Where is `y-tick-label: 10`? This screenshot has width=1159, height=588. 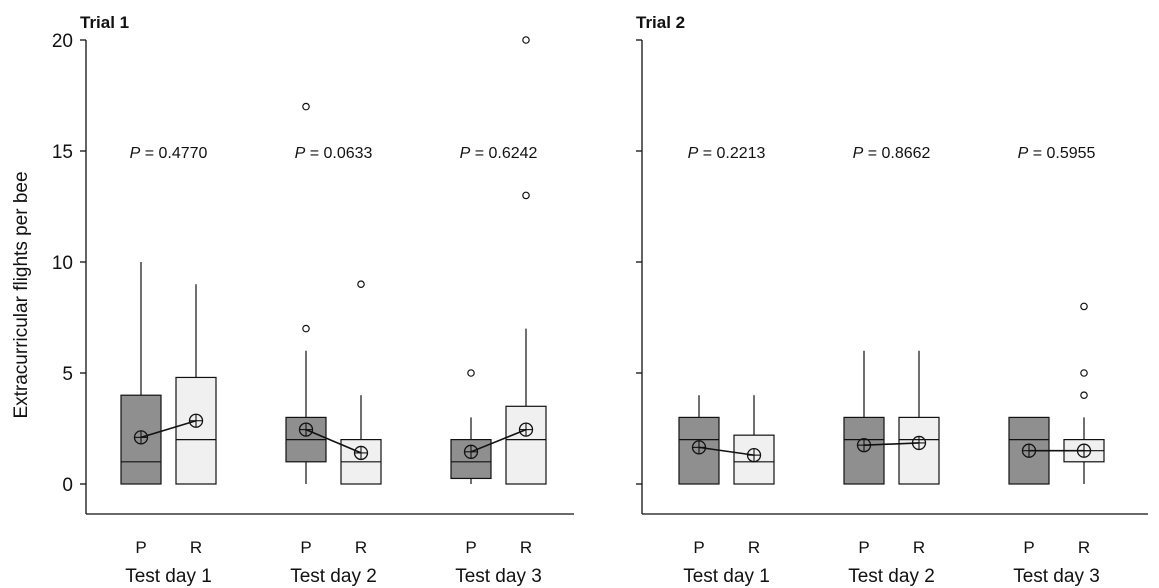 y-tick-label: 10 is located at coordinates (62, 263).